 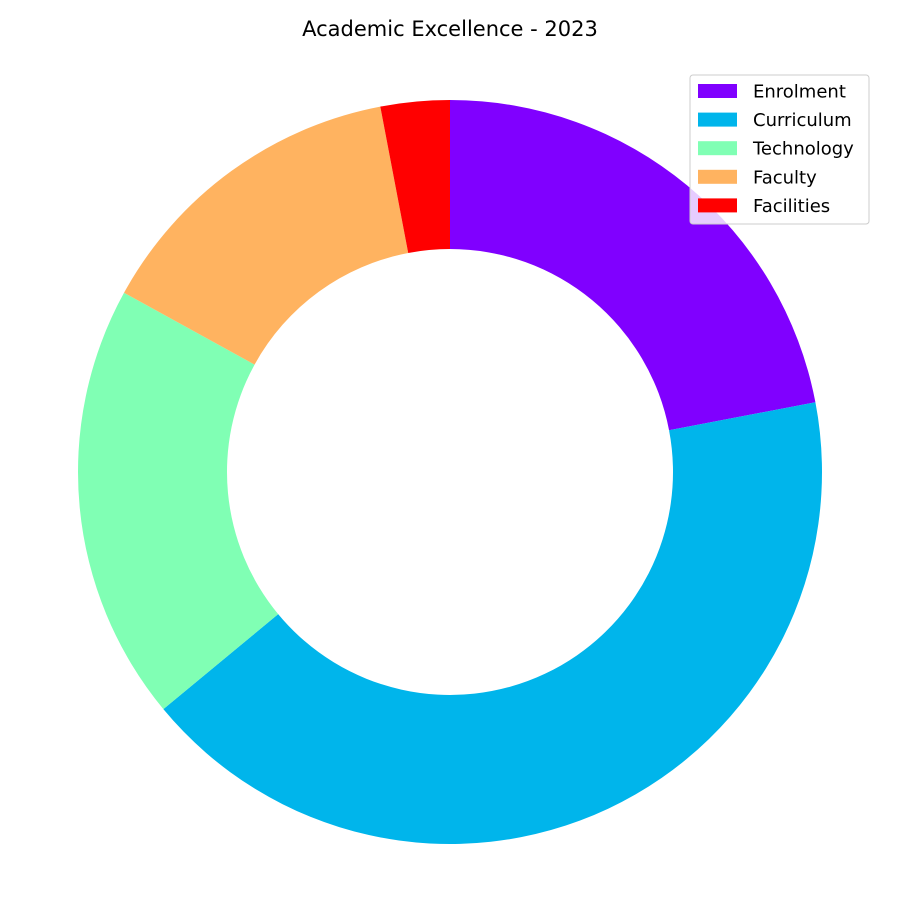 What do you see at coordinates (802, 120) in the screenshot?
I see `legend-label-curriculum: Curriculum` at bounding box center [802, 120].